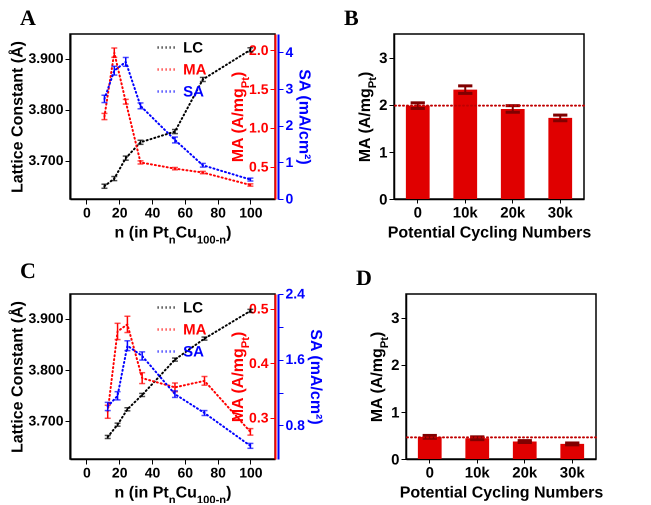 The width and height of the screenshot is (651, 505). What do you see at coordinates (290, 52) in the screenshot?
I see `y3-tick-label: 4` at bounding box center [290, 52].